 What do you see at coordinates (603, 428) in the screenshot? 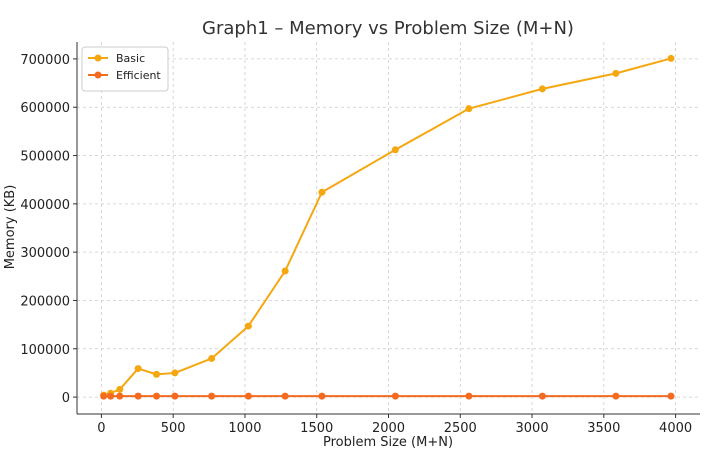
I see `x-tick-label: 3500` at bounding box center [603, 428].